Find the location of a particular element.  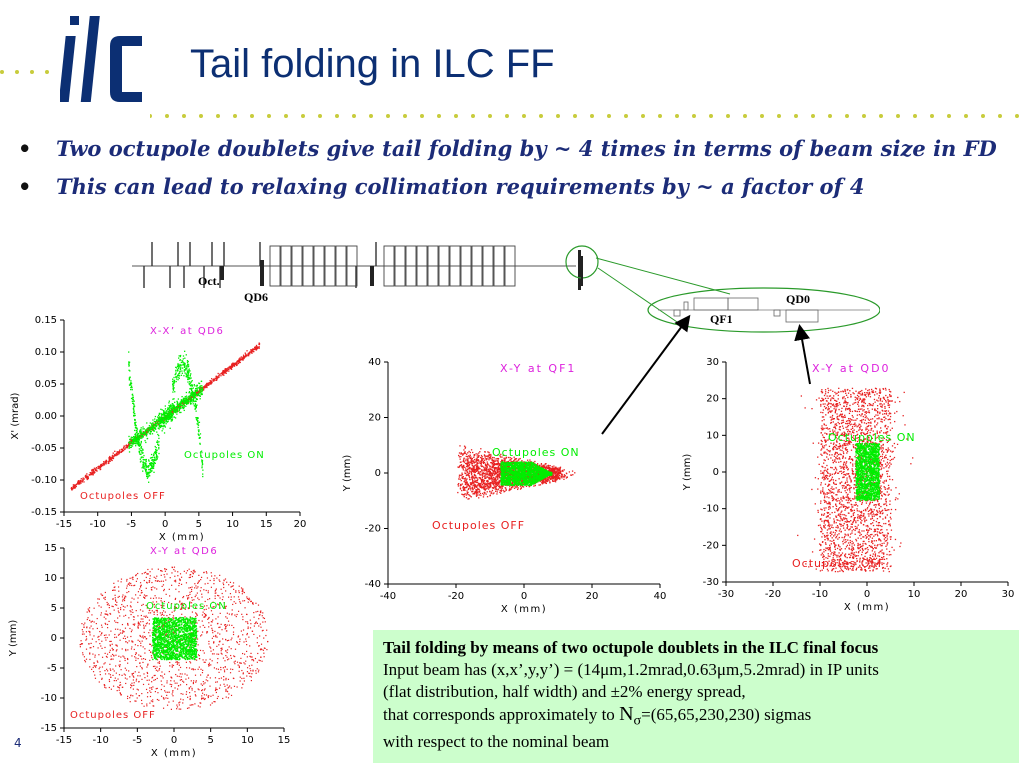

y-tick-label: 0.10 is located at coordinates (46, 352).